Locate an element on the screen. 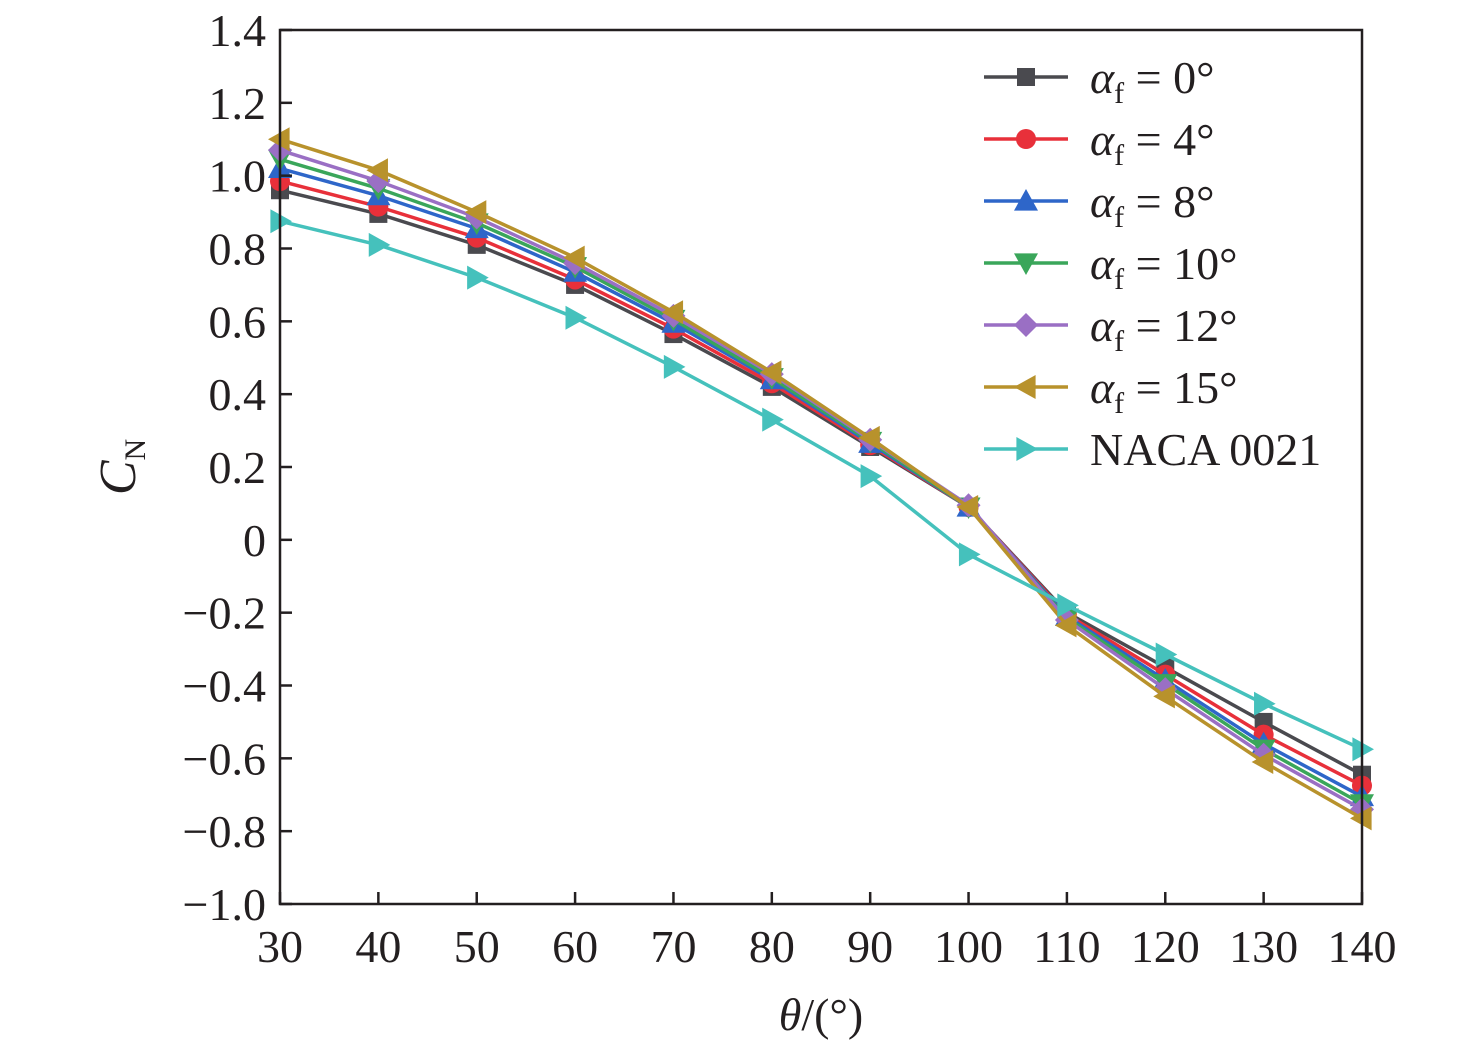 This screenshot has height=1045, width=1476. y-axis-symbol: C is located at coordinates (118, 477).